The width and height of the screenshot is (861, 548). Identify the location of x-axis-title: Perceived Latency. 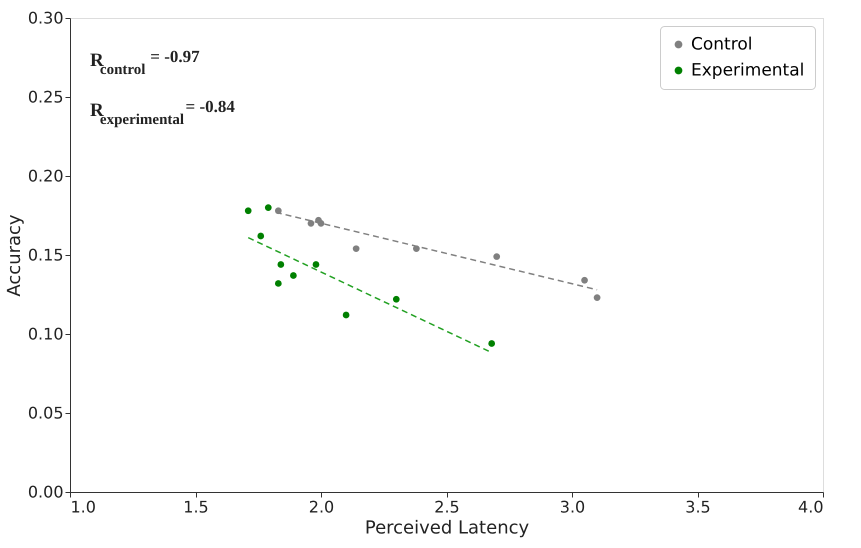
(447, 528).